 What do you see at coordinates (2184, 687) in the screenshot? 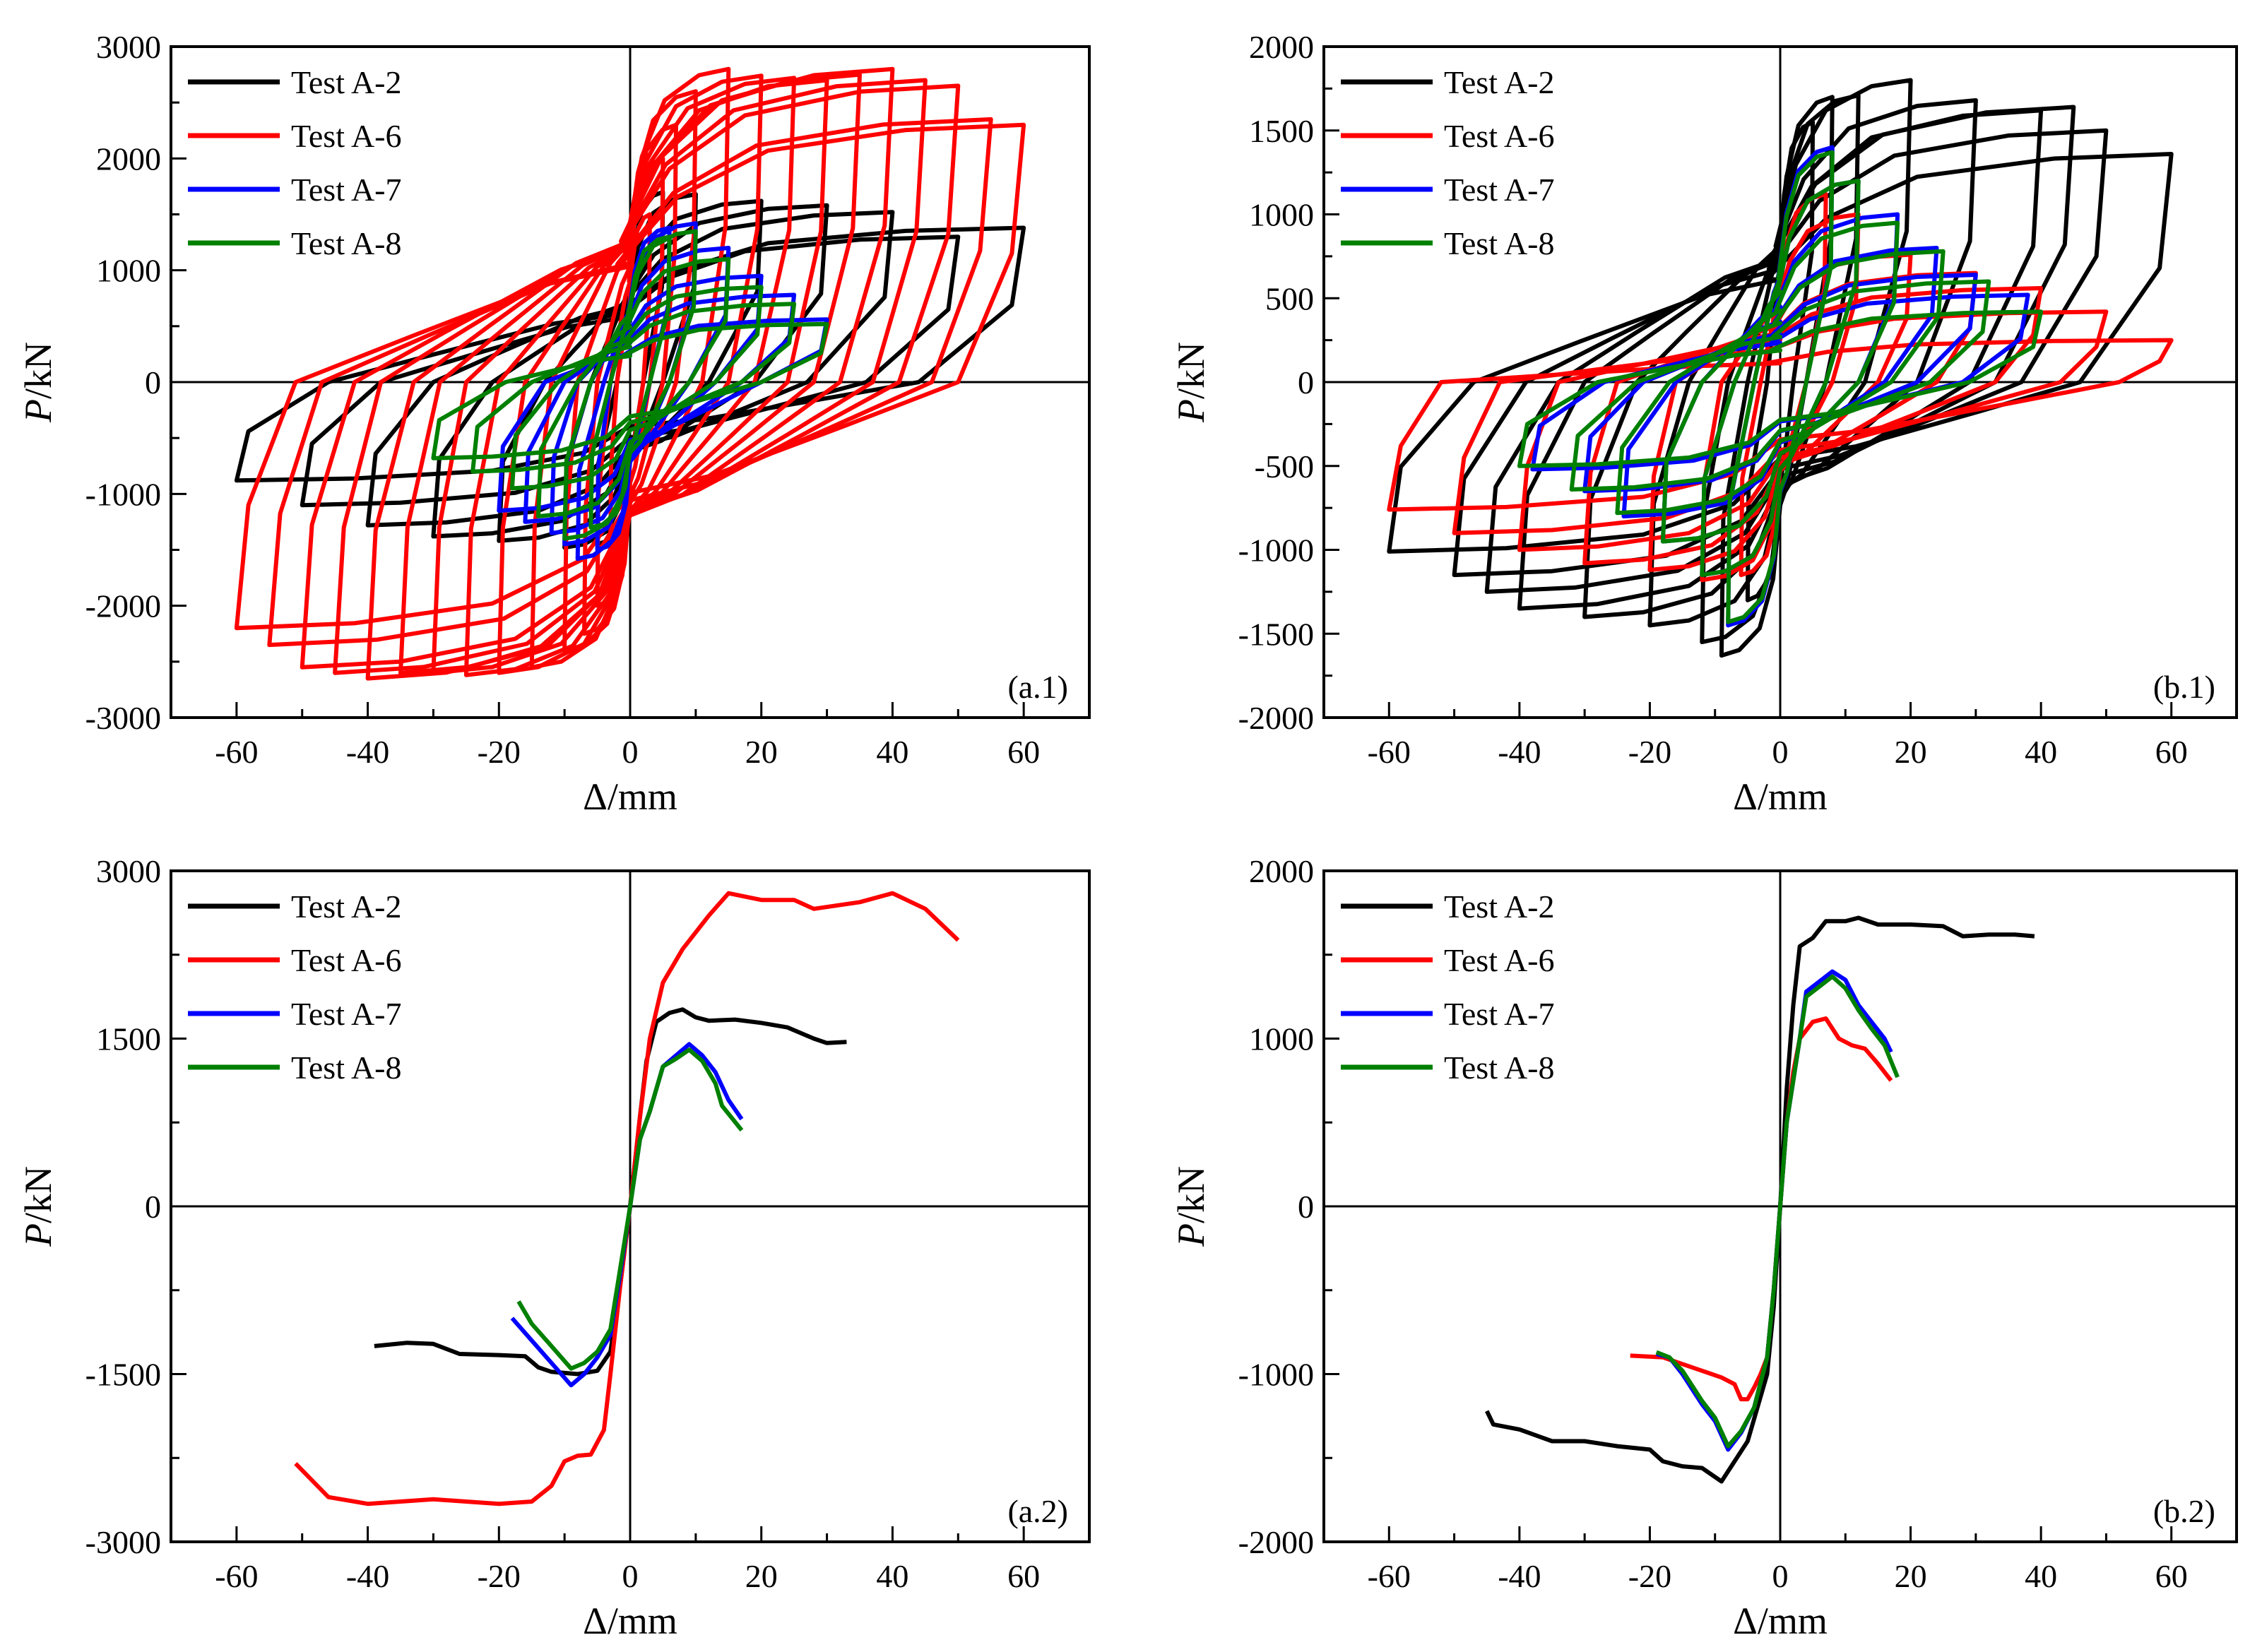
I see `panel-label: (b.1)` at bounding box center [2184, 687].